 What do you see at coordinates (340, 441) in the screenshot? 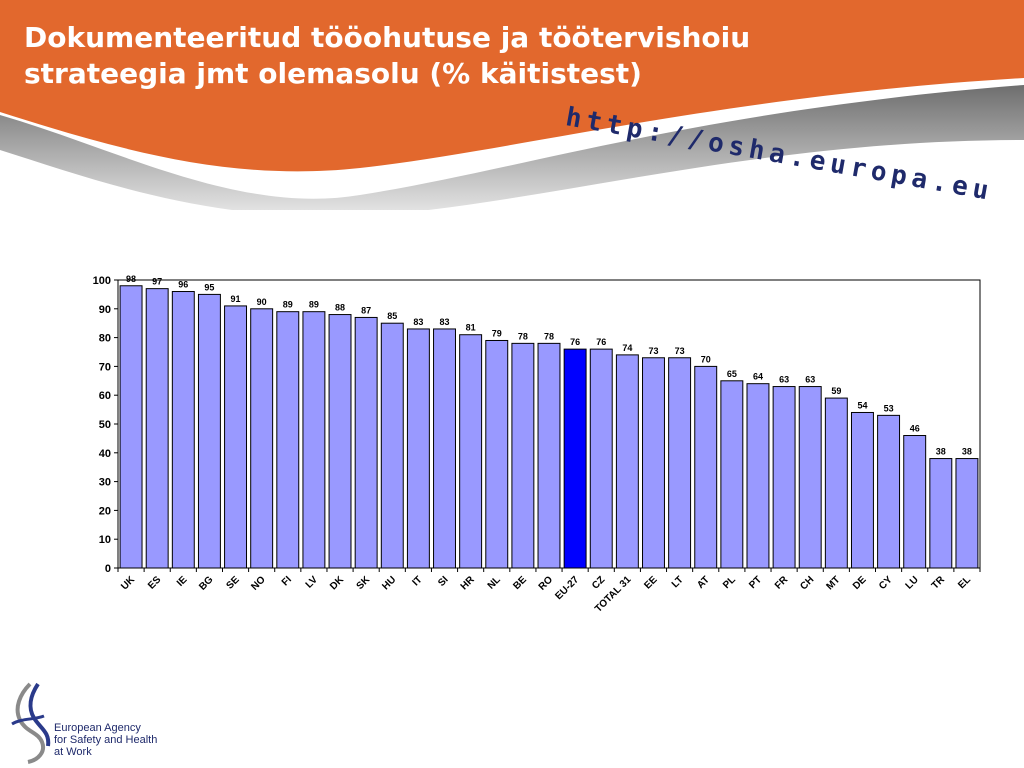
I see `bar-dk` at bounding box center [340, 441].